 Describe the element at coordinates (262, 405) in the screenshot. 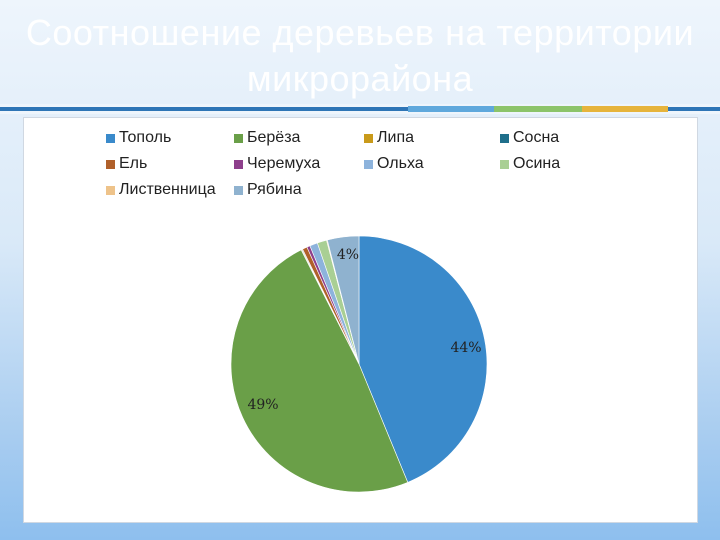

I see `data-label: 49%` at that location.